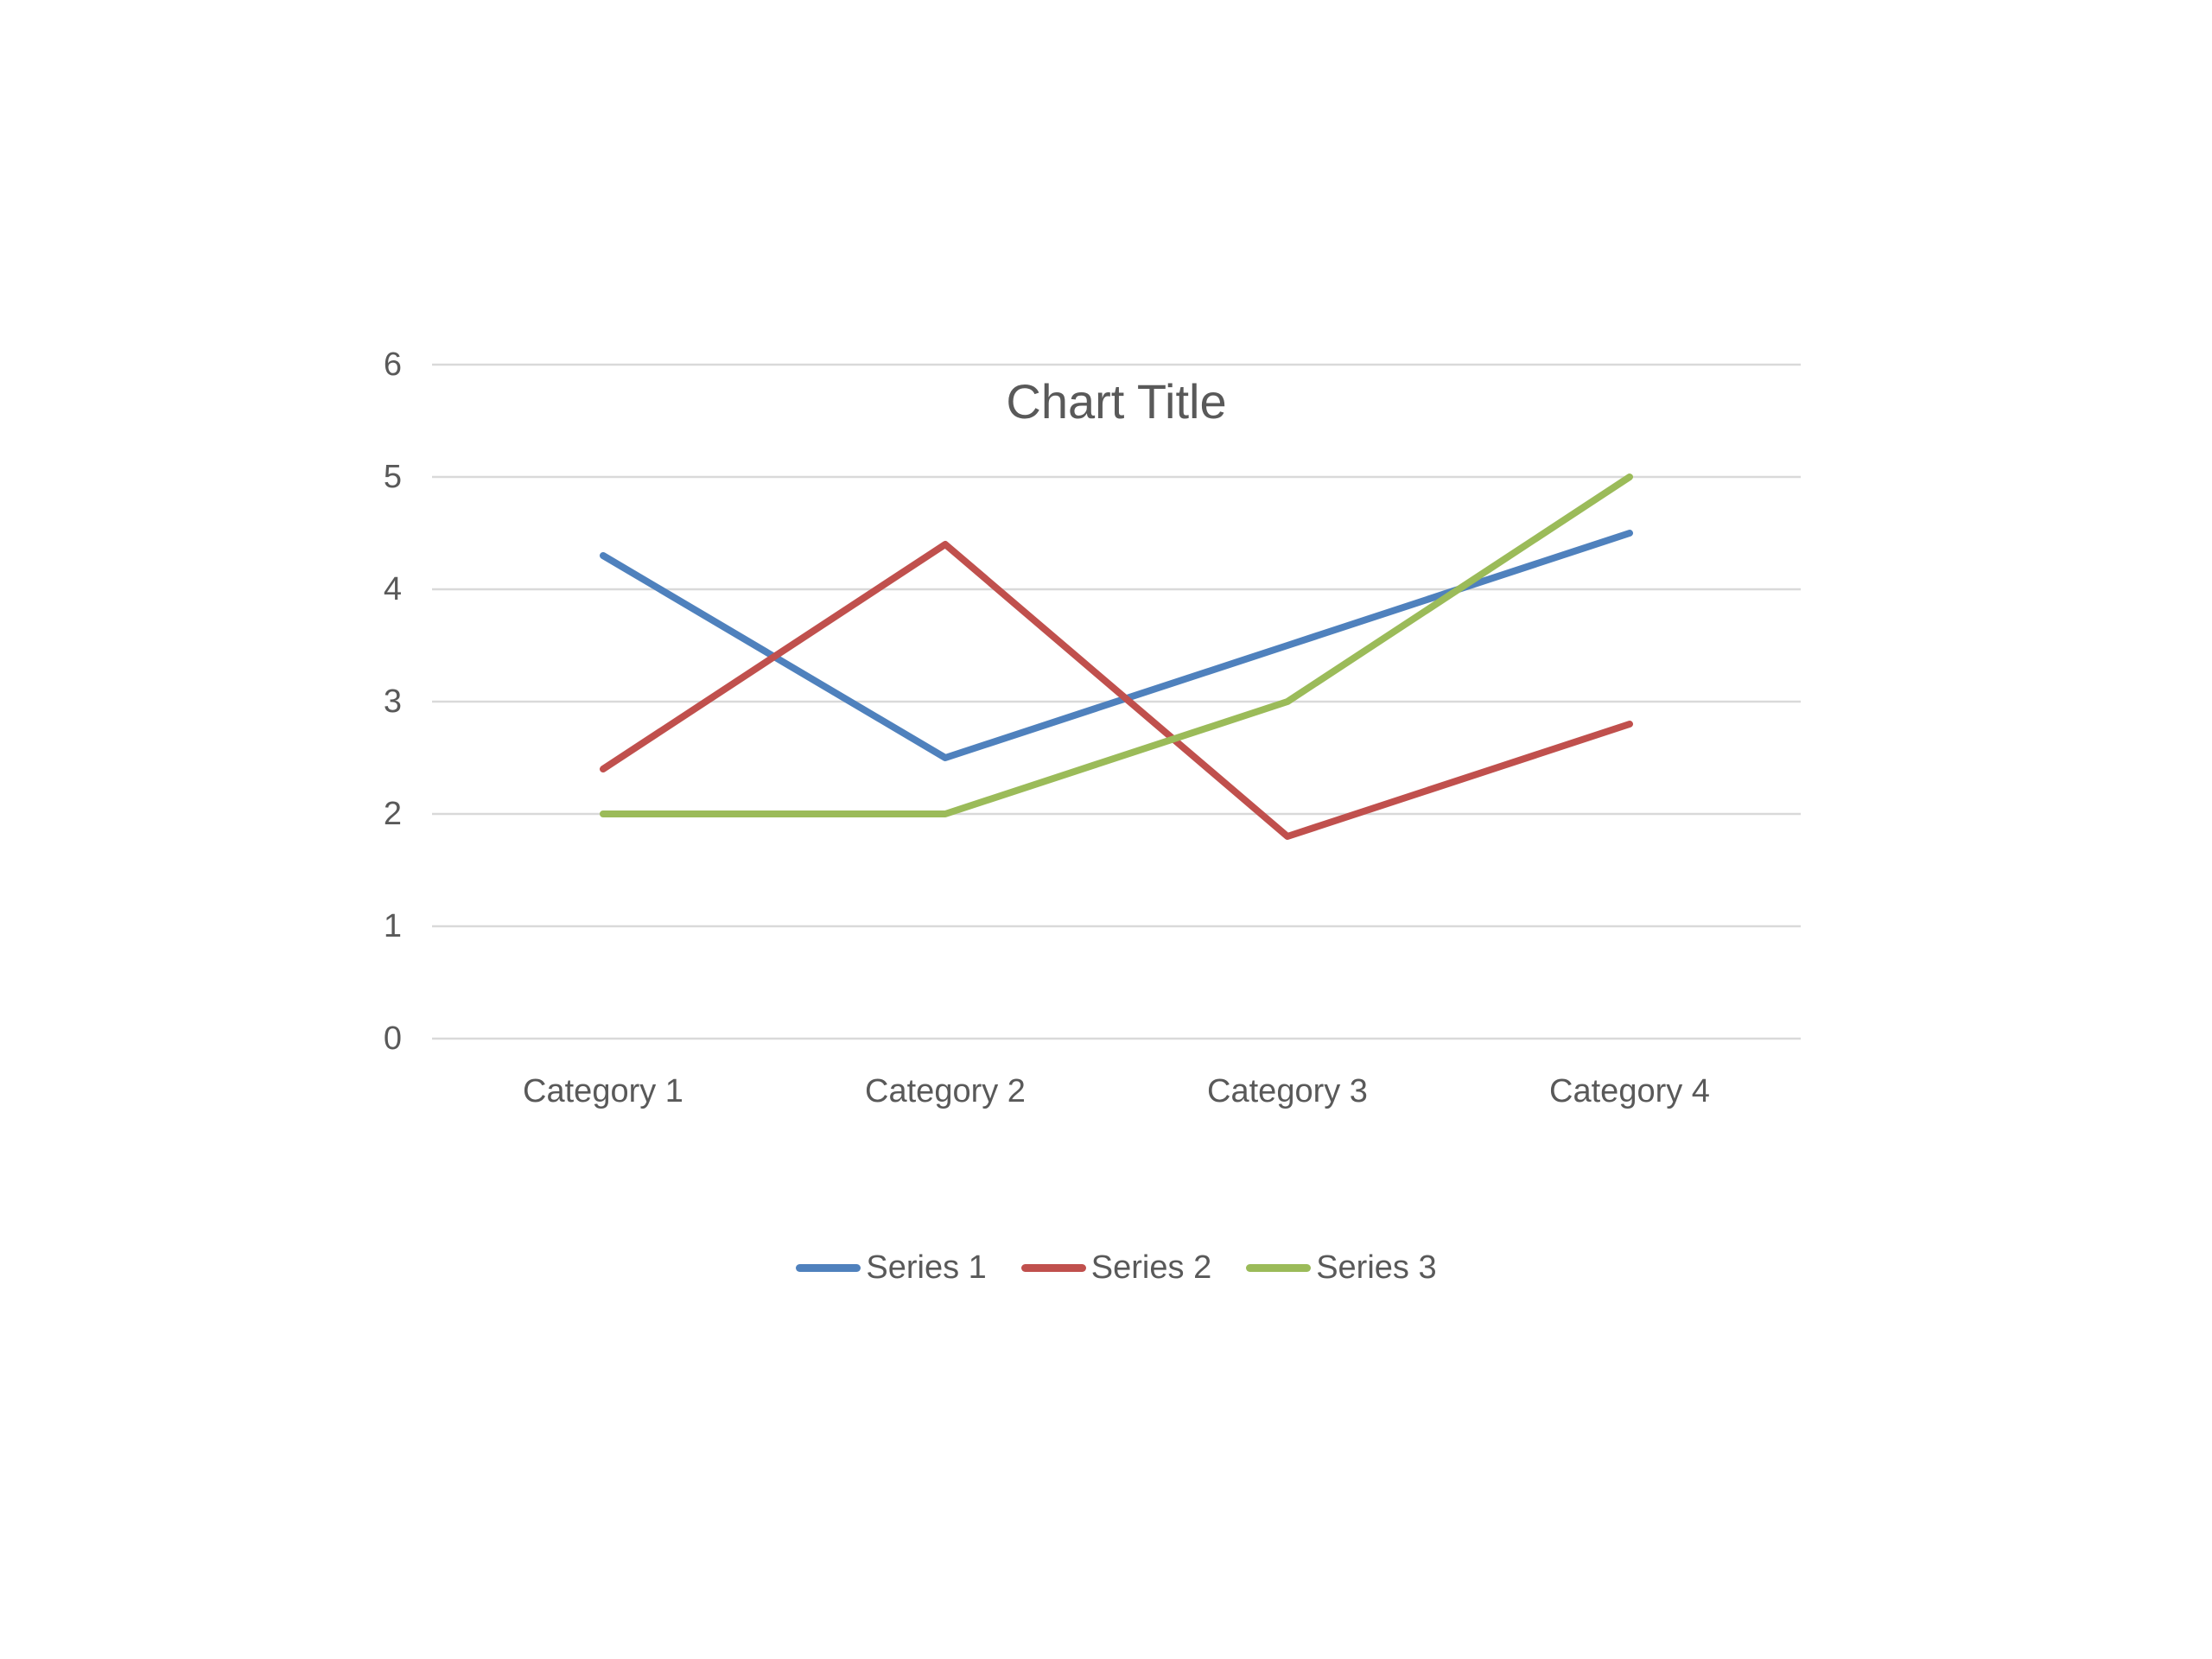  What do you see at coordinates (392, 701) in the screenshot?
I see `y-tick-label-3: 3` at bounding box center [392, 701].